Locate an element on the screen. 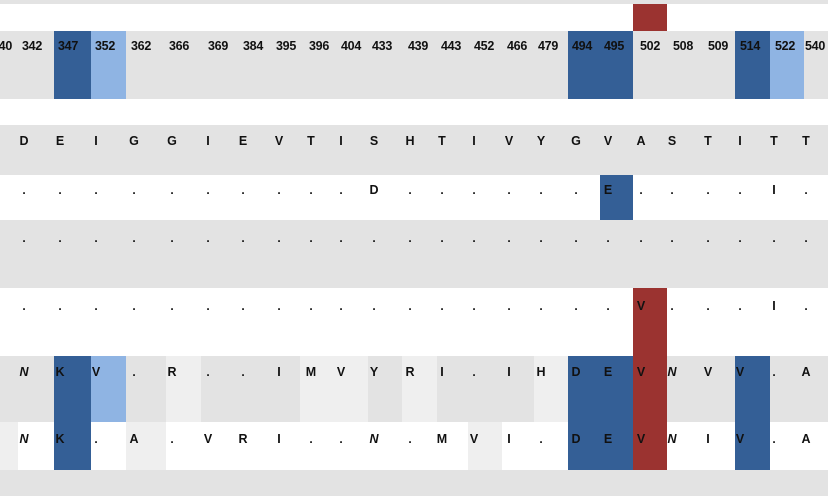  position-label: 439 is located at coordinates (418, 46).